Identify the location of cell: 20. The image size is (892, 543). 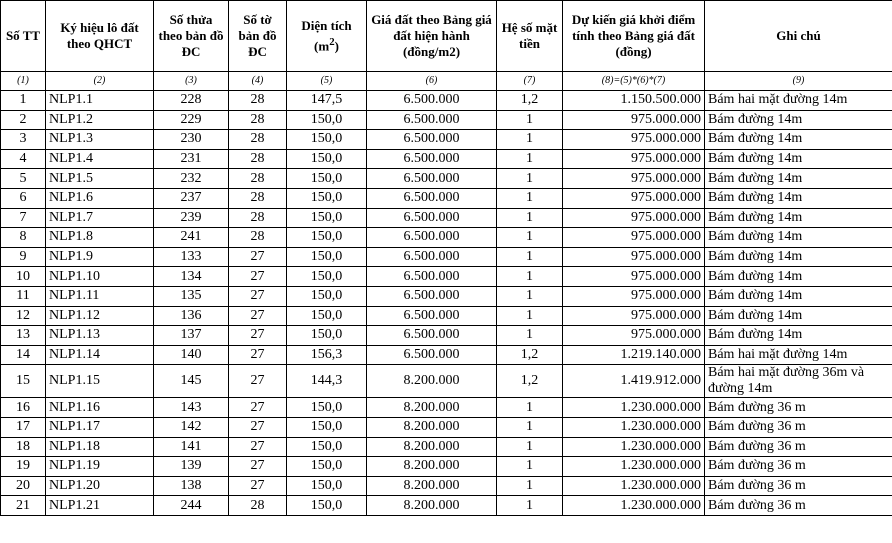
(23, 486).